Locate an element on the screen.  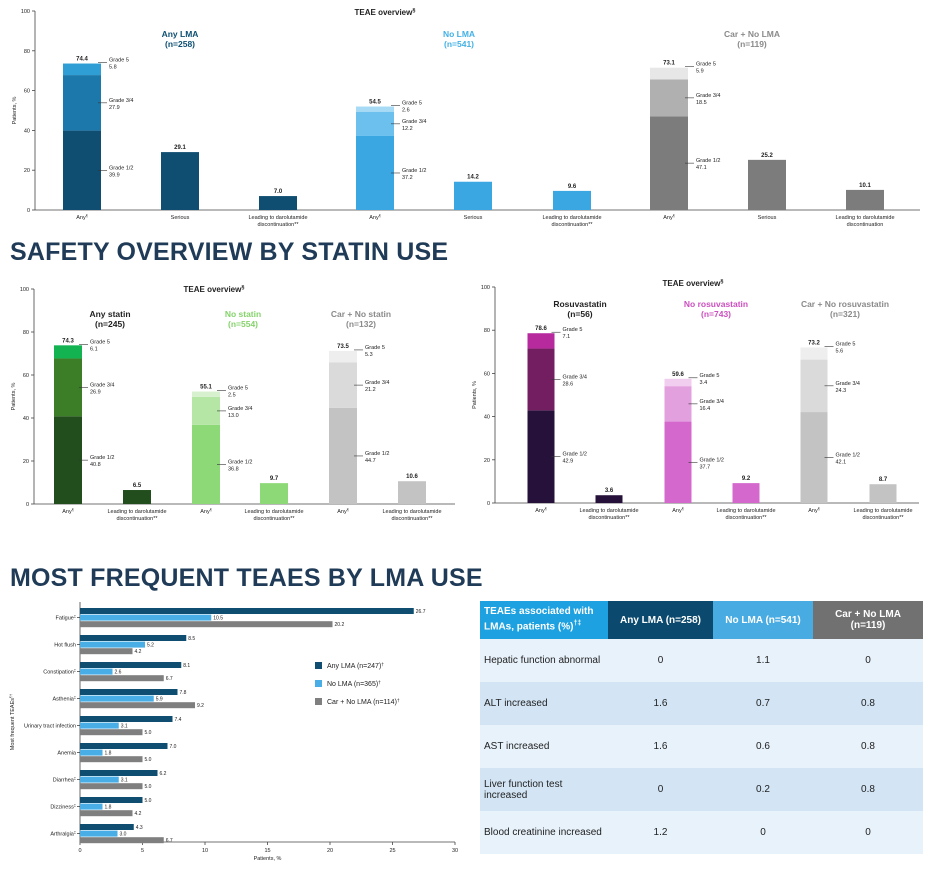
bar-value-label: 8.5 is located at coordinates (191, 639).